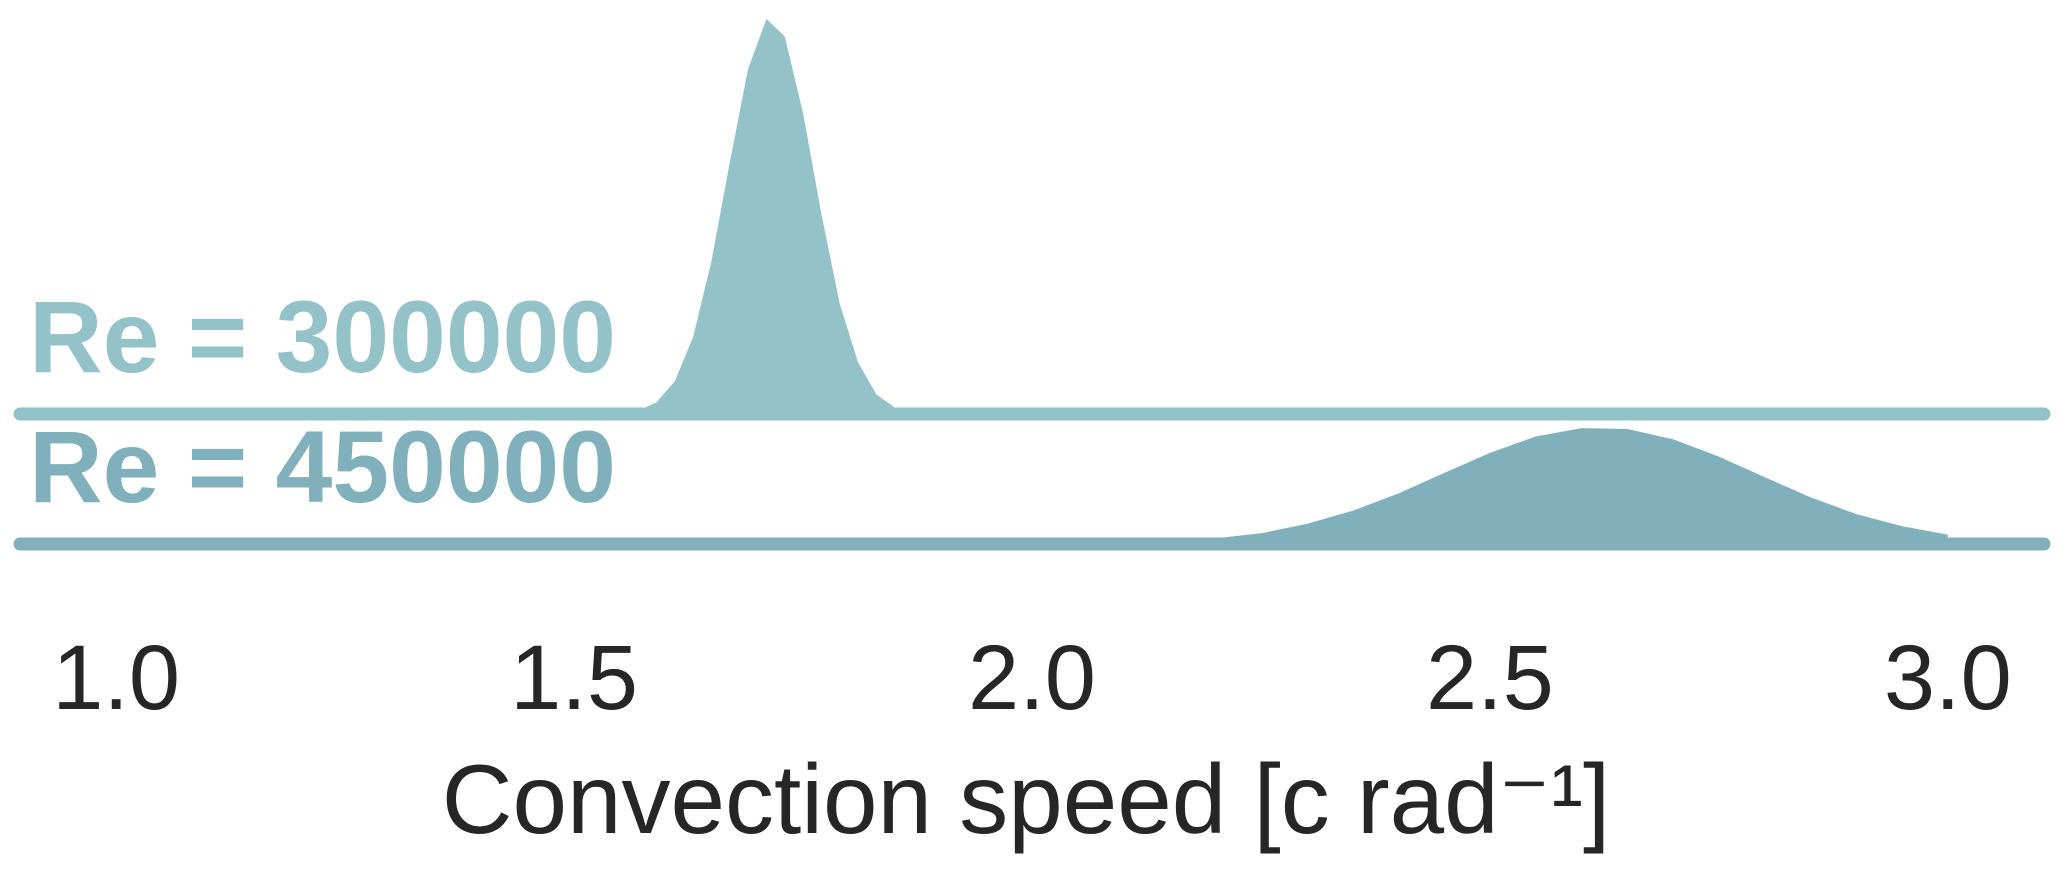 The image size is (2067, 872). I want to click on x-tick-label: 1.0, so click(116, 678).